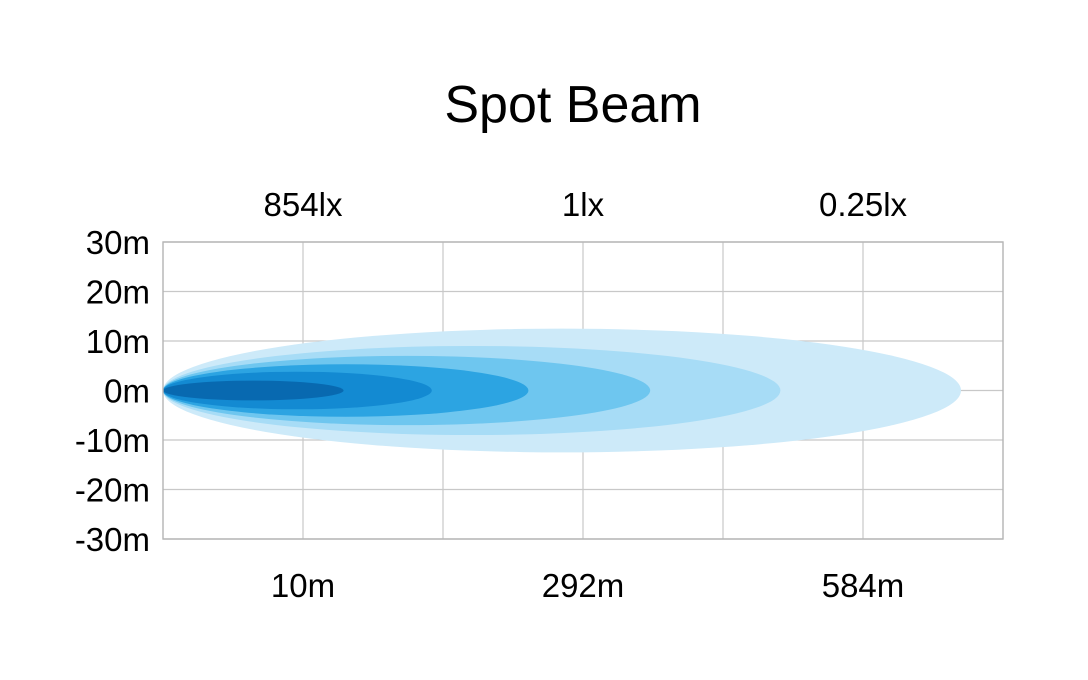 The image size is (1088, 680). I want to click on beam-pattern, so click(562, 390).